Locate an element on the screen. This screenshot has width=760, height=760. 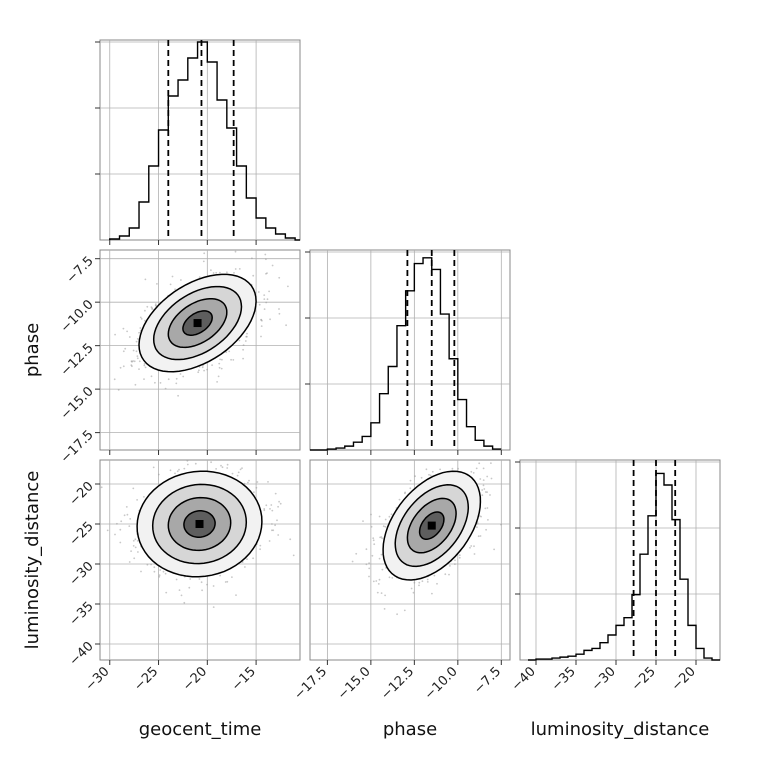
x-tick-label: −25 is located at coordinates (146, 679).